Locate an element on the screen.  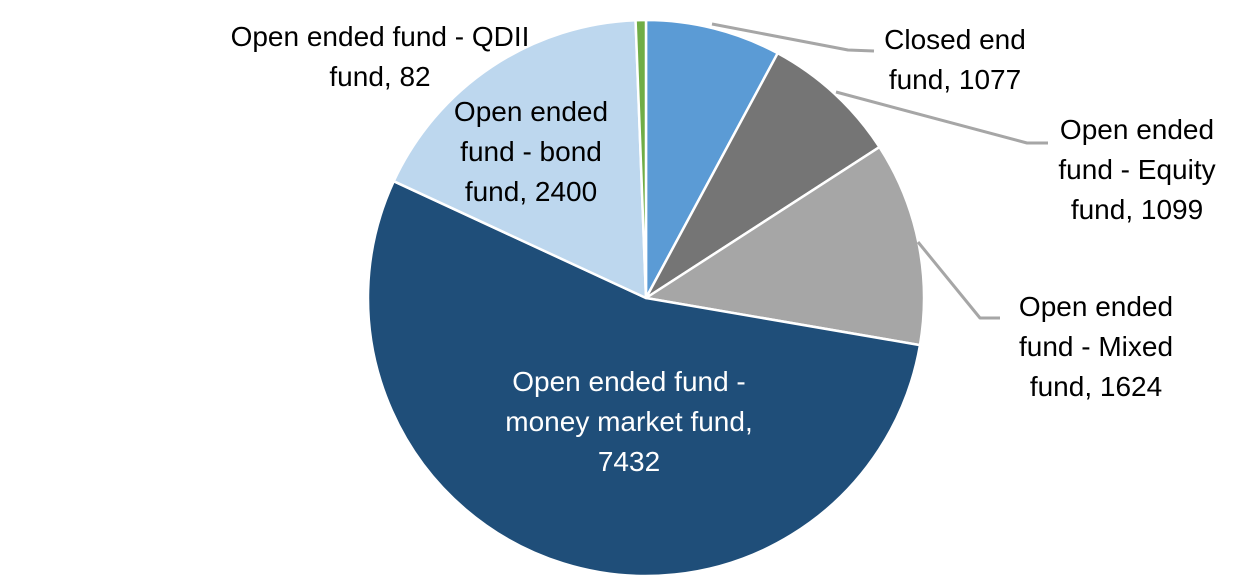
pie-label-line: fund, 82 is located at coordinates (380, 76).